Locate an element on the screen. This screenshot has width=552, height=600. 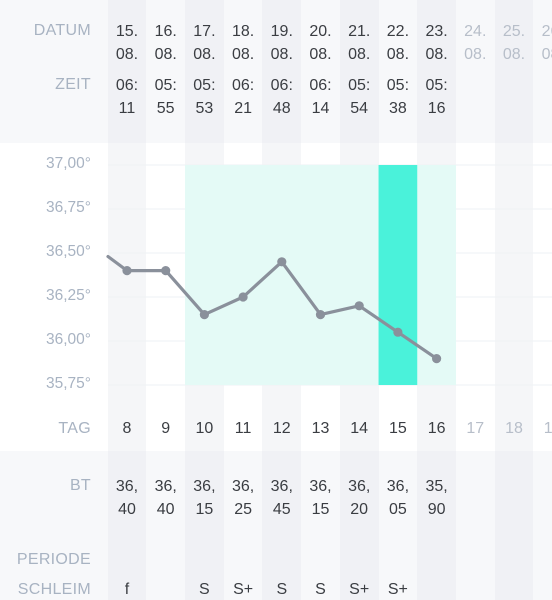
y-tick-label: 35,75° is located at coordinates (68, 383).